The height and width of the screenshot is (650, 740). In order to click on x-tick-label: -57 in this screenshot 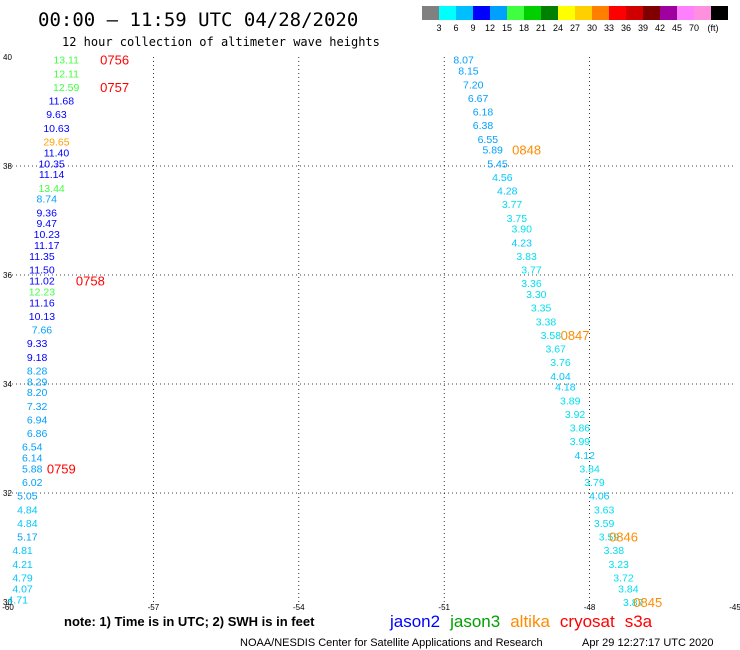, I will do `click(154, 607)`.